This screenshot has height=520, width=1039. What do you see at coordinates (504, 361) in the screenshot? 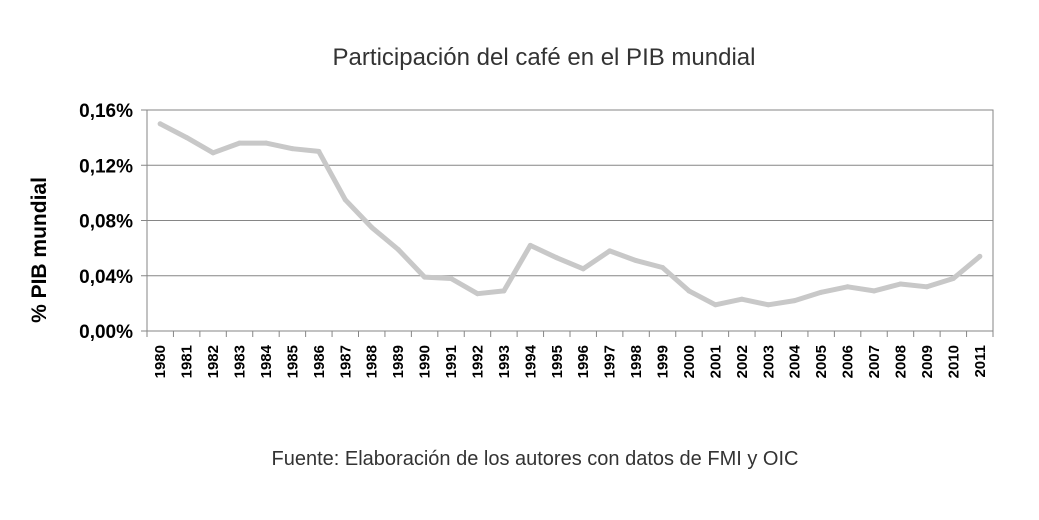
I see `x-tick-label: 1993` at bounding box center [504, 361].